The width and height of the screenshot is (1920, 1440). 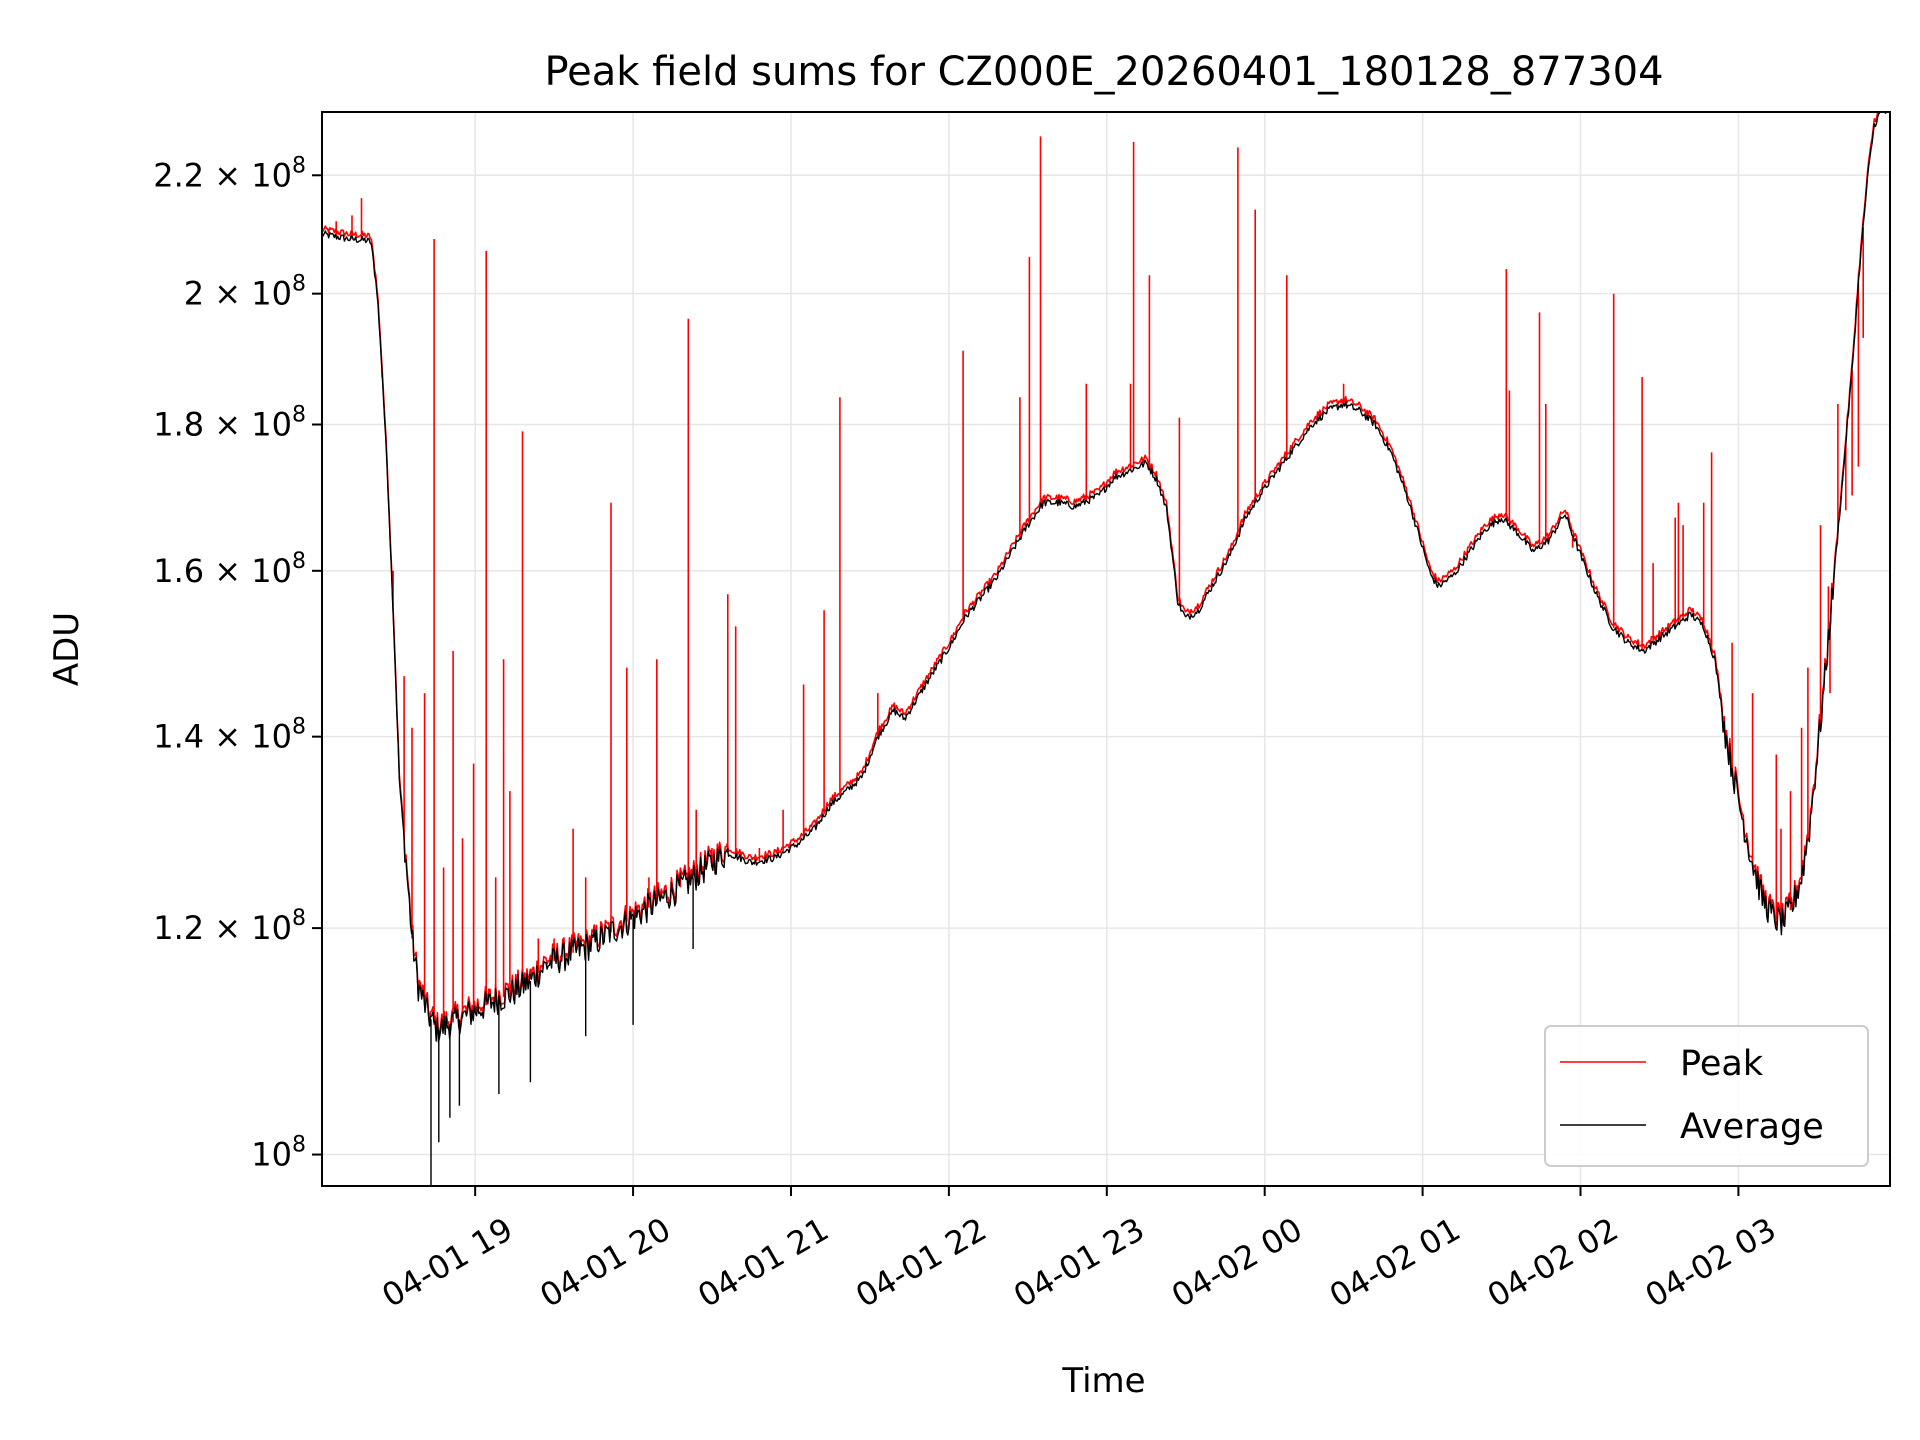 What do you see at coordinates (229, 423) in the screenshot?
I see `y-tick-label: 1.8 × 108` at bounding box center [229, 423].